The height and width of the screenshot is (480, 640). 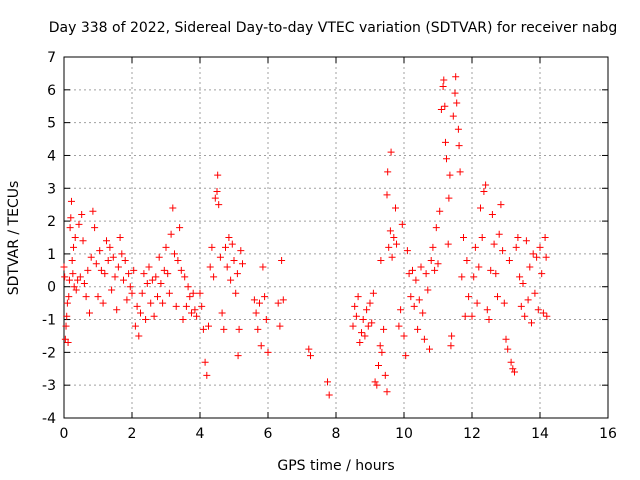 I want to click on y-tick-label: 4, so click(x=51, y=156).